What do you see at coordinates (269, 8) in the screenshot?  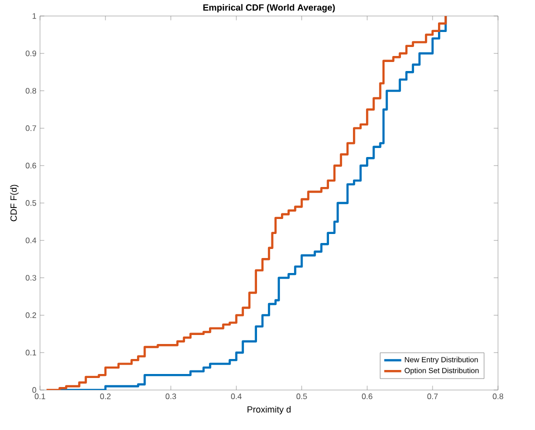 I see `chart-title: Empirical CDF (World Average)` at bounding box center [269, 8].